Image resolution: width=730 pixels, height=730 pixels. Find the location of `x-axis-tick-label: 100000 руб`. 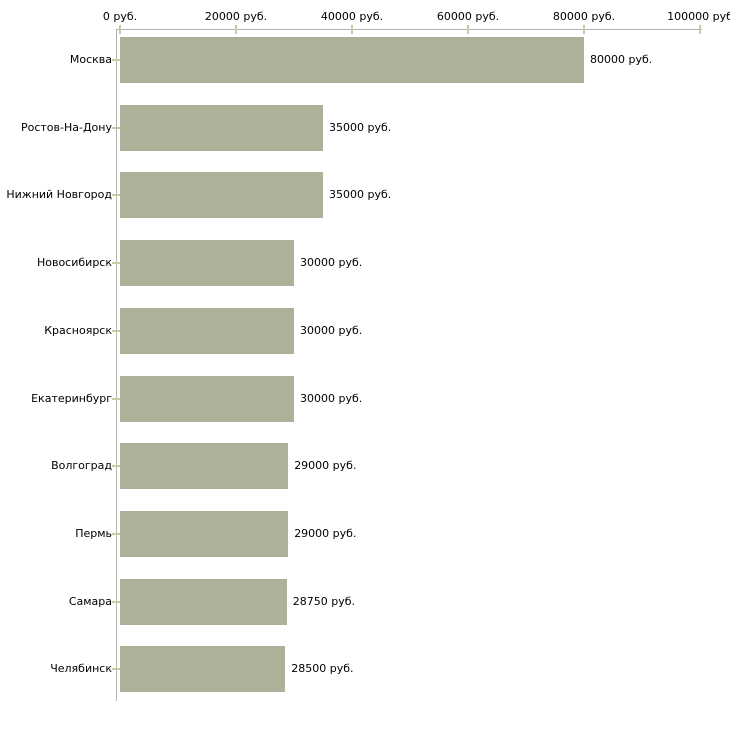

x-axis-tick-label: 100000 руб is located at coordinates (698, 16).